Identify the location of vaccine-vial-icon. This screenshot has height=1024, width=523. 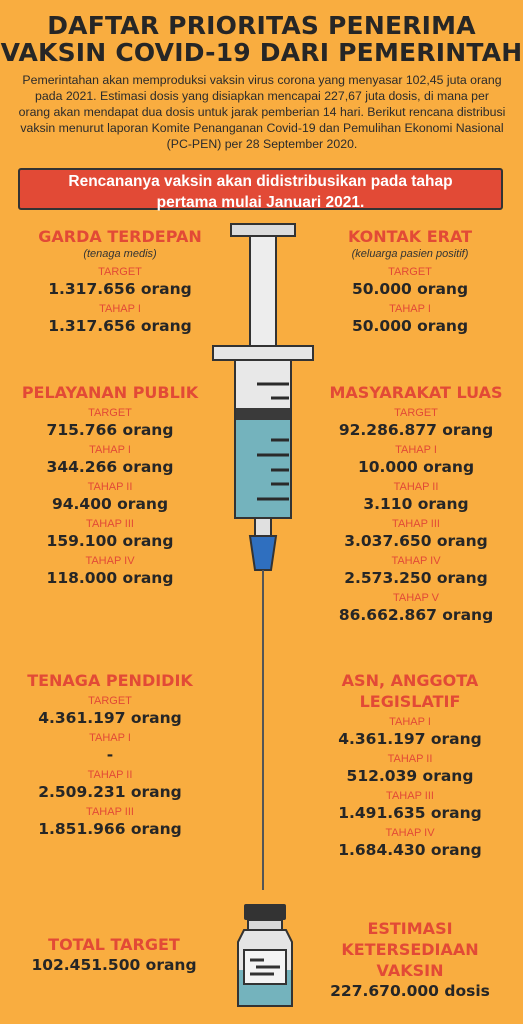
(265, 955).